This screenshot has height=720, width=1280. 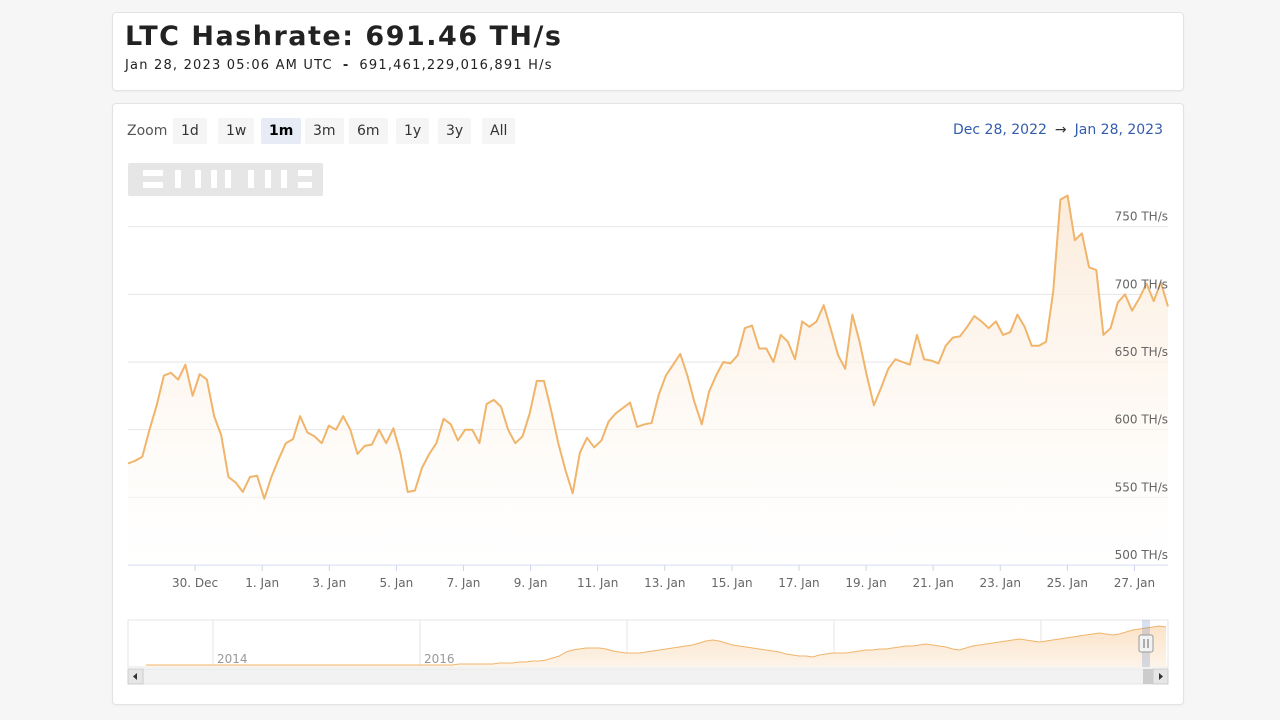 I want to click on navigator: 20142016201820202022, so click(x=648, y=652).